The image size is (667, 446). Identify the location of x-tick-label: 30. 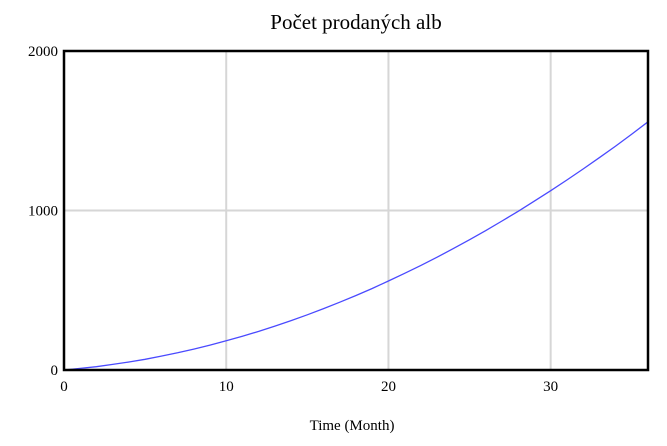
(550, 387).